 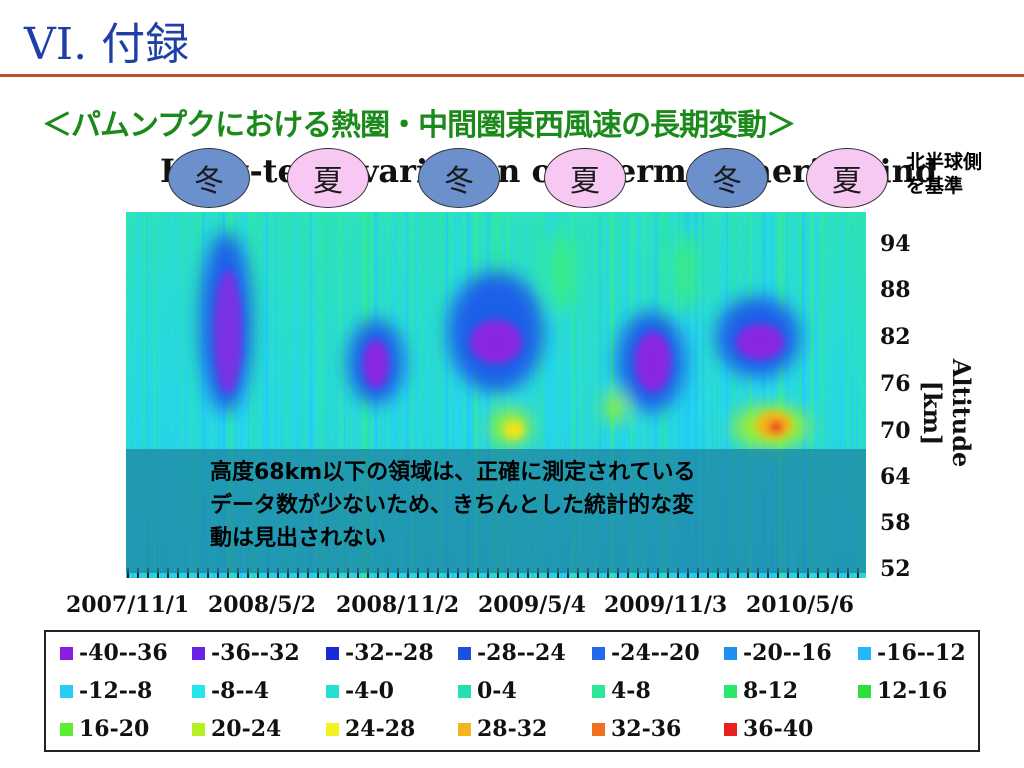 What do you see at coordinates (262, 605) in the screenshot?
I see `x-tick-label: 2008/5/2` at bounding box center [262, 605].